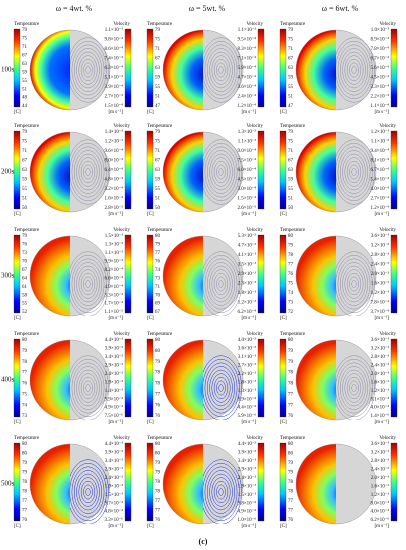 The image size is (406, 550). I want to click on column-header: ω = 5wt. %, so click(207, 8).